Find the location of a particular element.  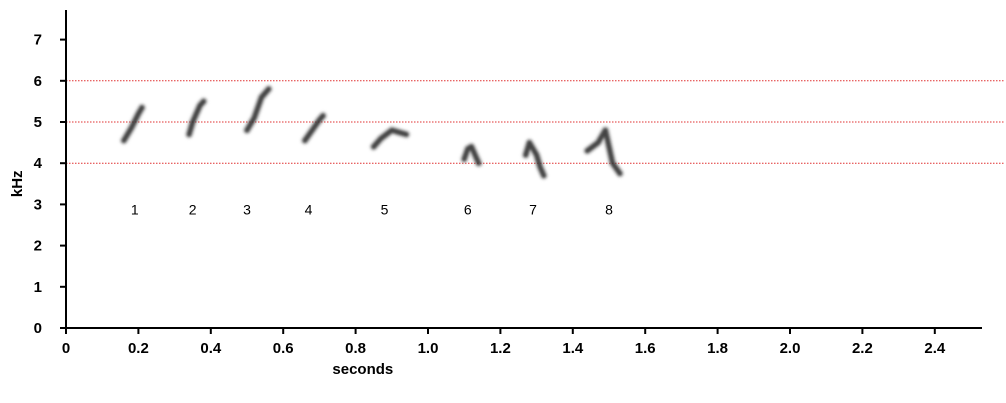

note-label: 6 is located at coordinates (468, 210).